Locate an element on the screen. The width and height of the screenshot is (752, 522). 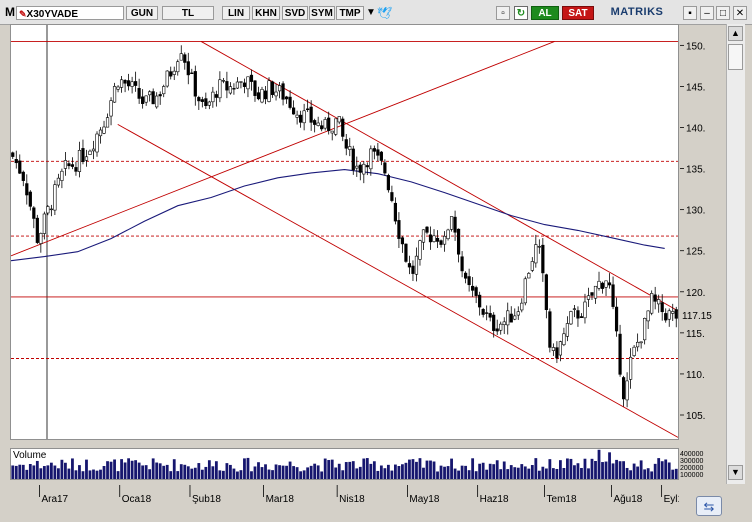
vertical-scrollbar: ▲ ▼ is located at coordinates (735, 254).